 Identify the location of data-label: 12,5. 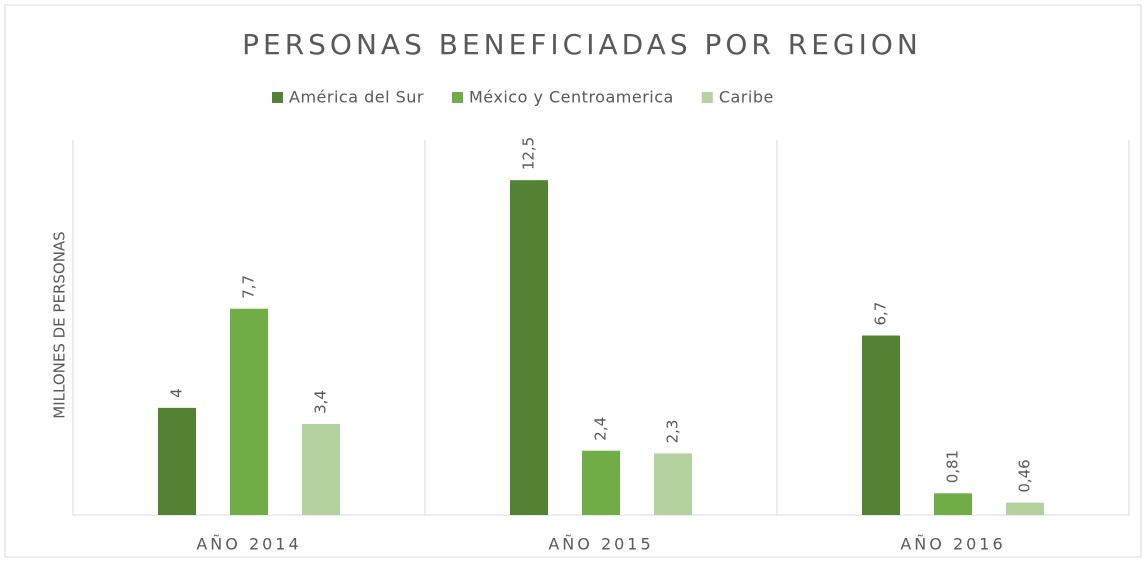
(529, 153).